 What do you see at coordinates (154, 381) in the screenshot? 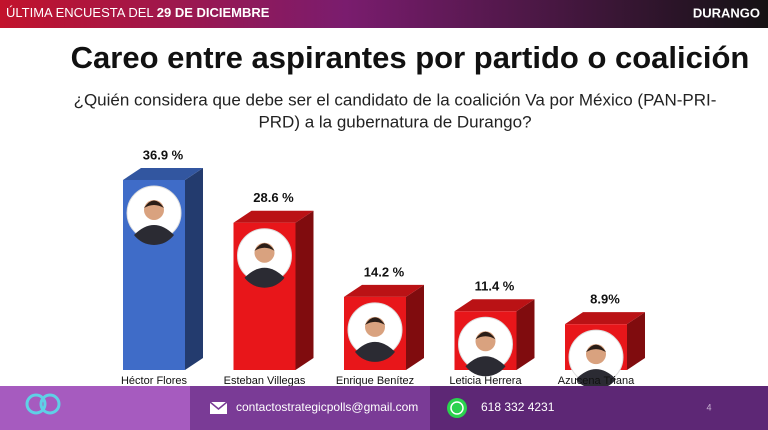
I see `category-label: Héctor Flores` at bounding box center [154, 381].